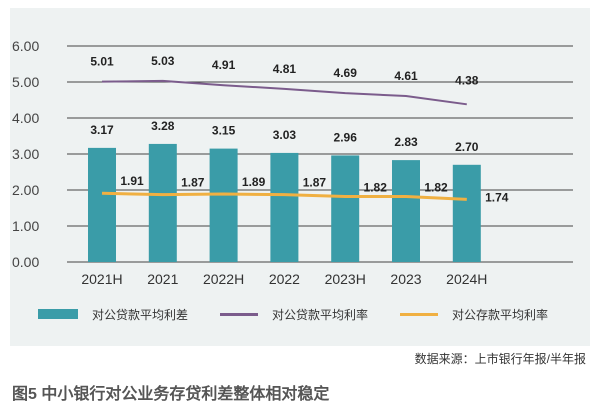 This screenshot has height=412, width=600. What do you see at coordinates (254, 182) in the screenshot?
I see `line-data-label: 1.89` at bounding box center [254, 182].